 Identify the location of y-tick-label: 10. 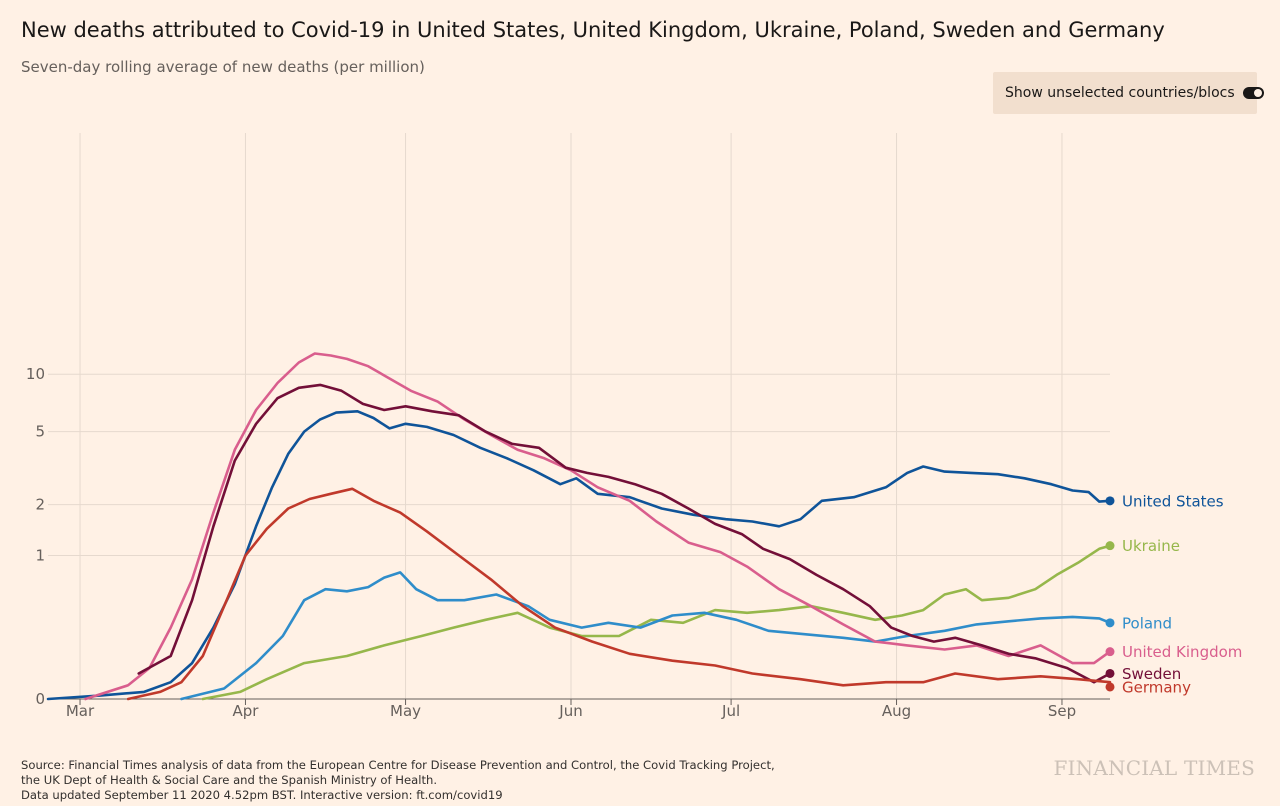
(35, 374).